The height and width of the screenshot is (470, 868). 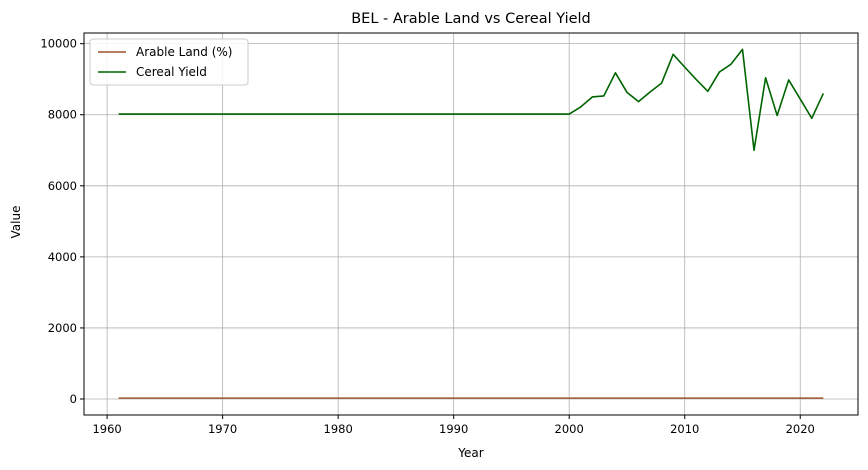 What do you see at coordinates (470, 453) in the screenshot?
I see `x-axis-label: Year` at bounding box center [470, 453].